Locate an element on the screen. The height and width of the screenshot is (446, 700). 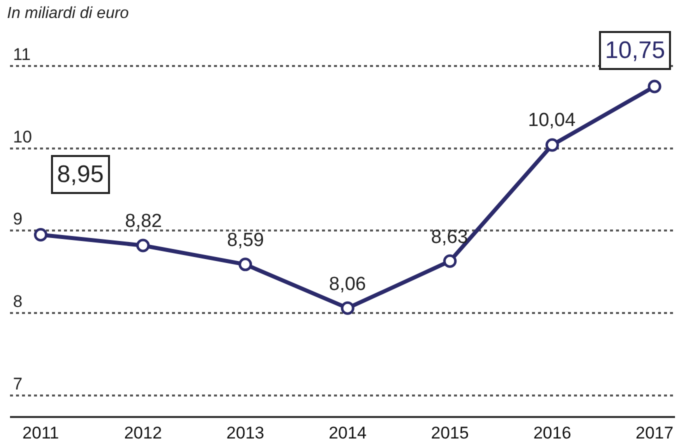
x-tick-label: 2011 is located at coordinates (40, 432).